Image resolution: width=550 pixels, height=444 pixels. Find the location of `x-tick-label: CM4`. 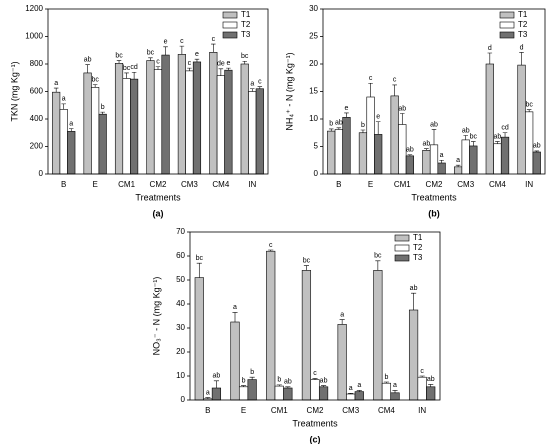

x-tick-label: CM4 is located at coordinates (386, 410).